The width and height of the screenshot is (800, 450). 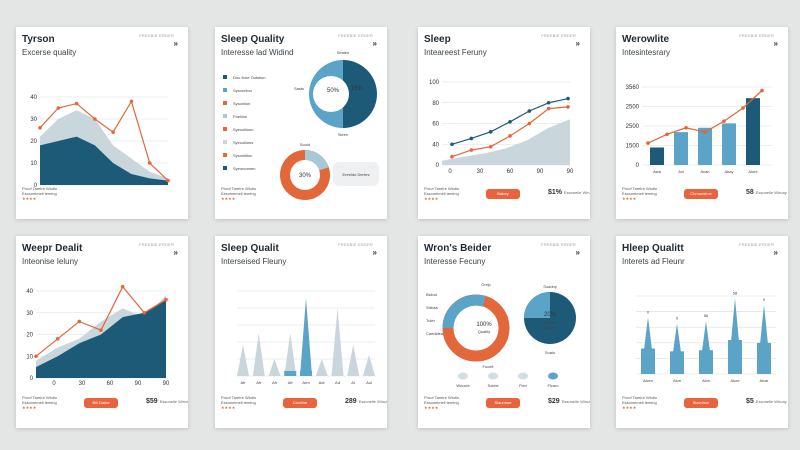 I want to click on y-tick-label: 2500, so click(x=633, y=108).